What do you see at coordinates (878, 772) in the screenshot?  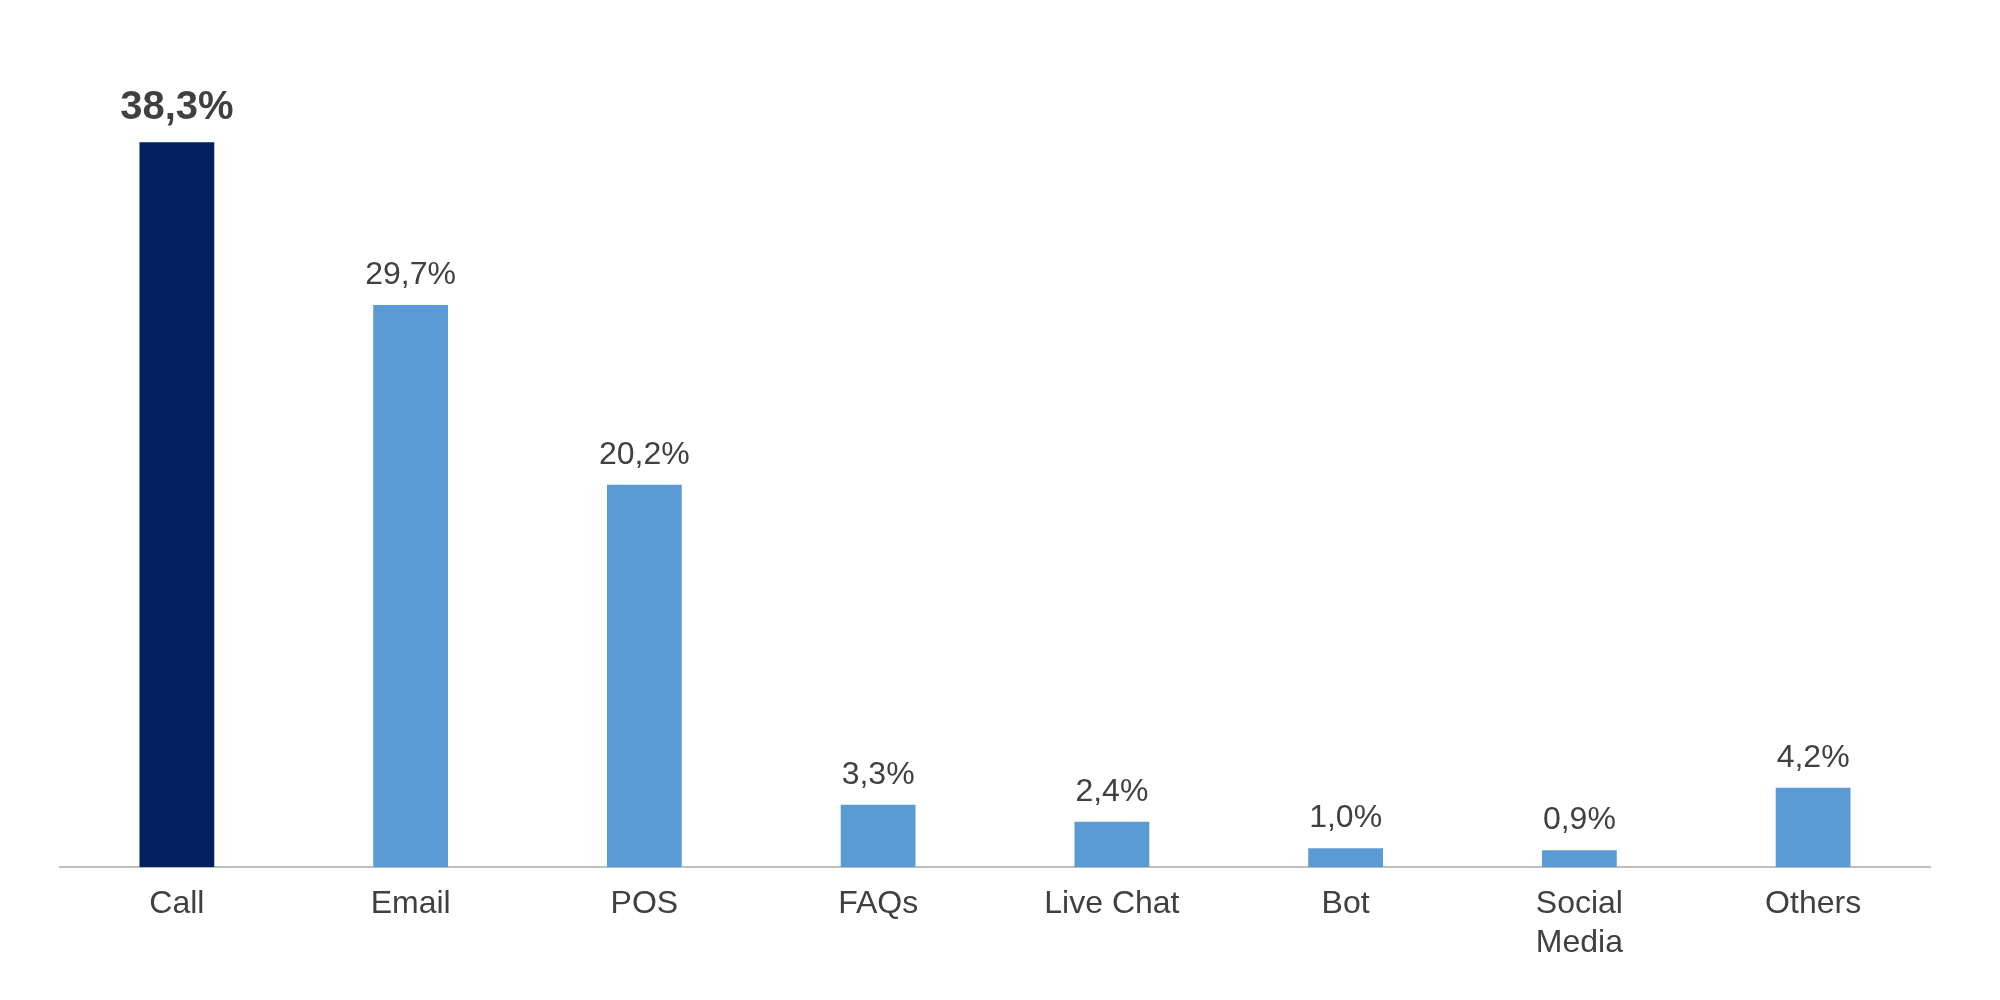 I see `data-label: 3,3%` at bounding box center [878, 772].